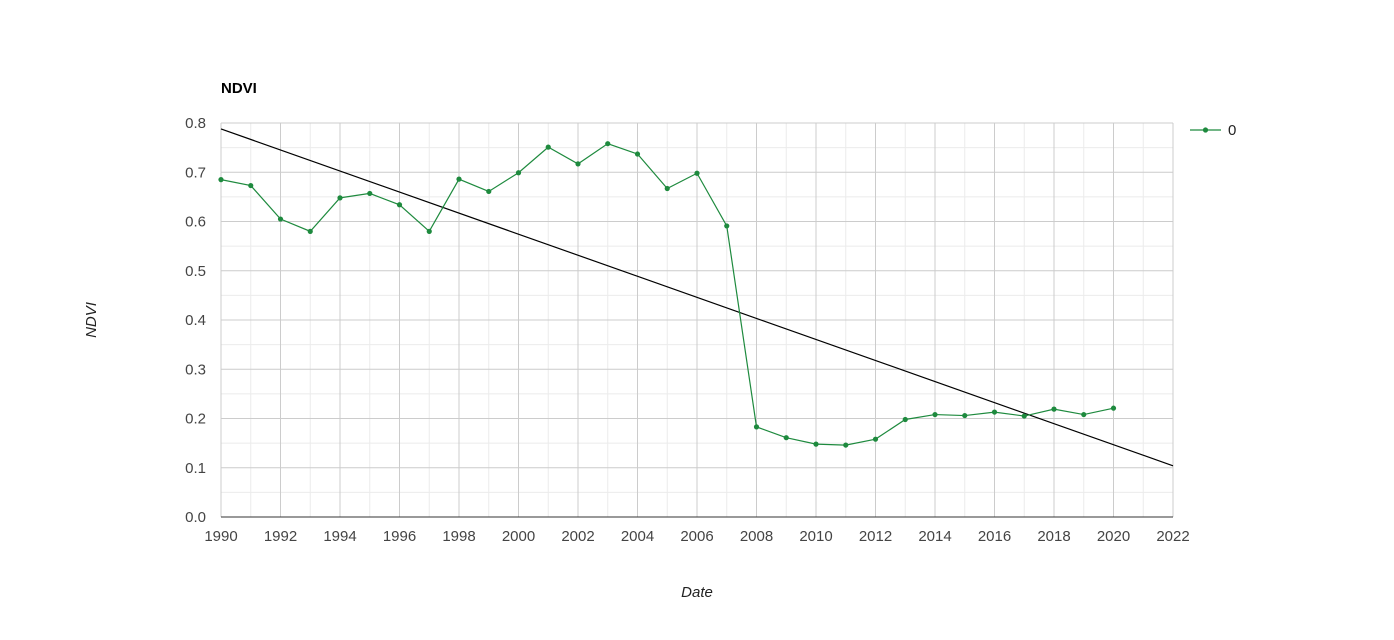  What do you see at coordinates (239, 88) in the screenshot?
I see `chart-title: NDVI` at bounding box center [239, 88].